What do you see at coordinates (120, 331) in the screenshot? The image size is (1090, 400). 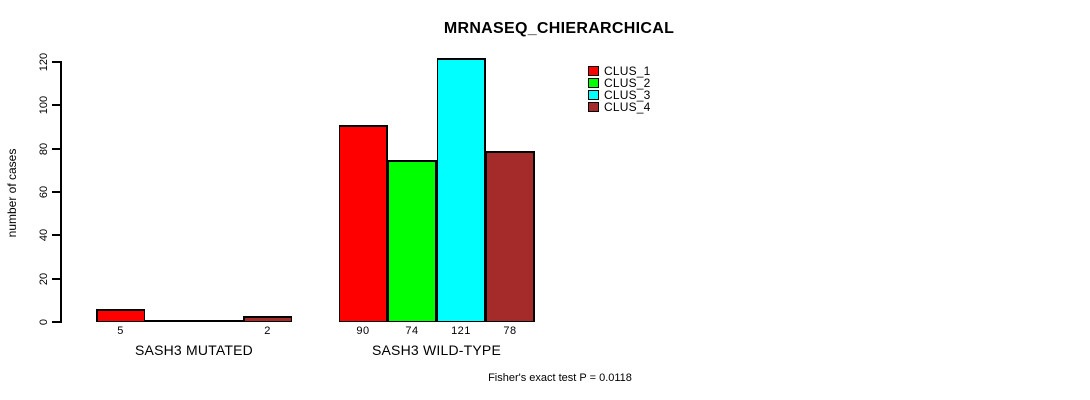 I see `bar-value-label: 5` at bounding box center [120, 331].